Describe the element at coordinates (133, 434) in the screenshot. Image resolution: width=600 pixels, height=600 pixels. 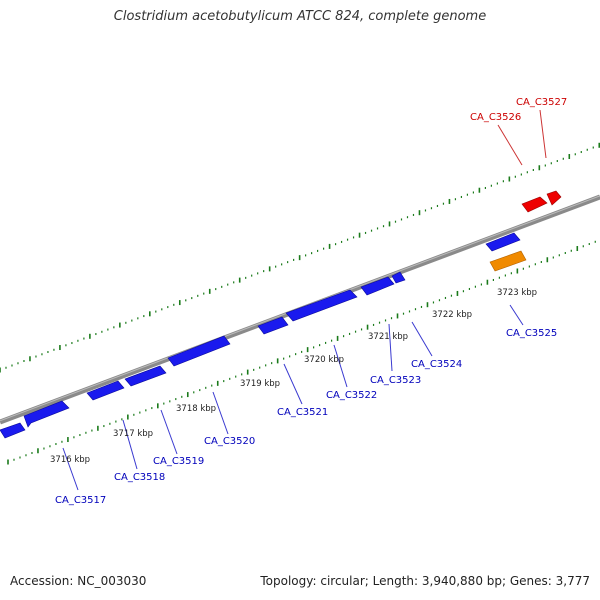
I see `kbp-label: 3717 kbp` at that location.